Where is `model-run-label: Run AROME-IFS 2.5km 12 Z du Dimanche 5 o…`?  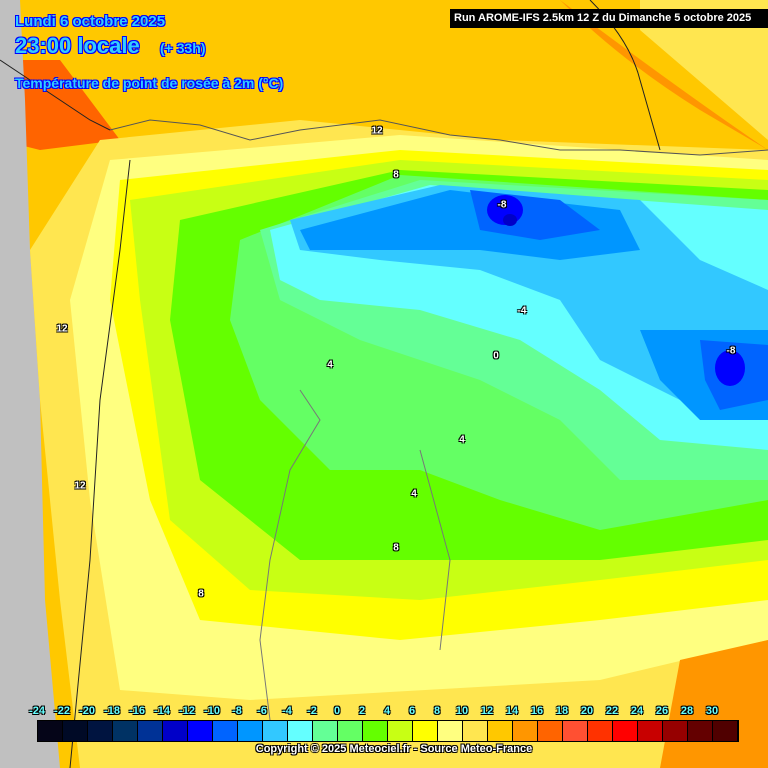 model-run-label: Run AROME-IFS 2.5km 12 Z du Dimanche 5 o… is located at coordinates (609, 18).